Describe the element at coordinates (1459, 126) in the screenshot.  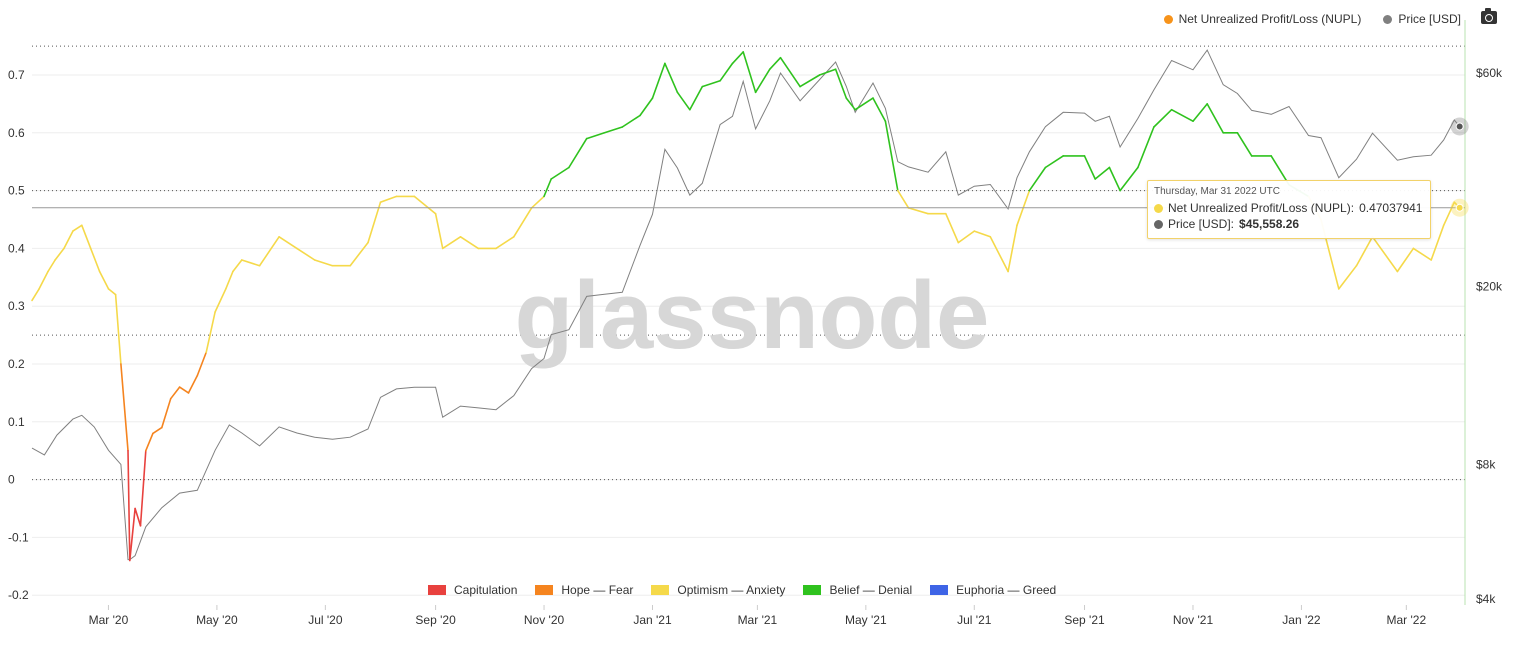
I see `price-highlight-point` at that location.